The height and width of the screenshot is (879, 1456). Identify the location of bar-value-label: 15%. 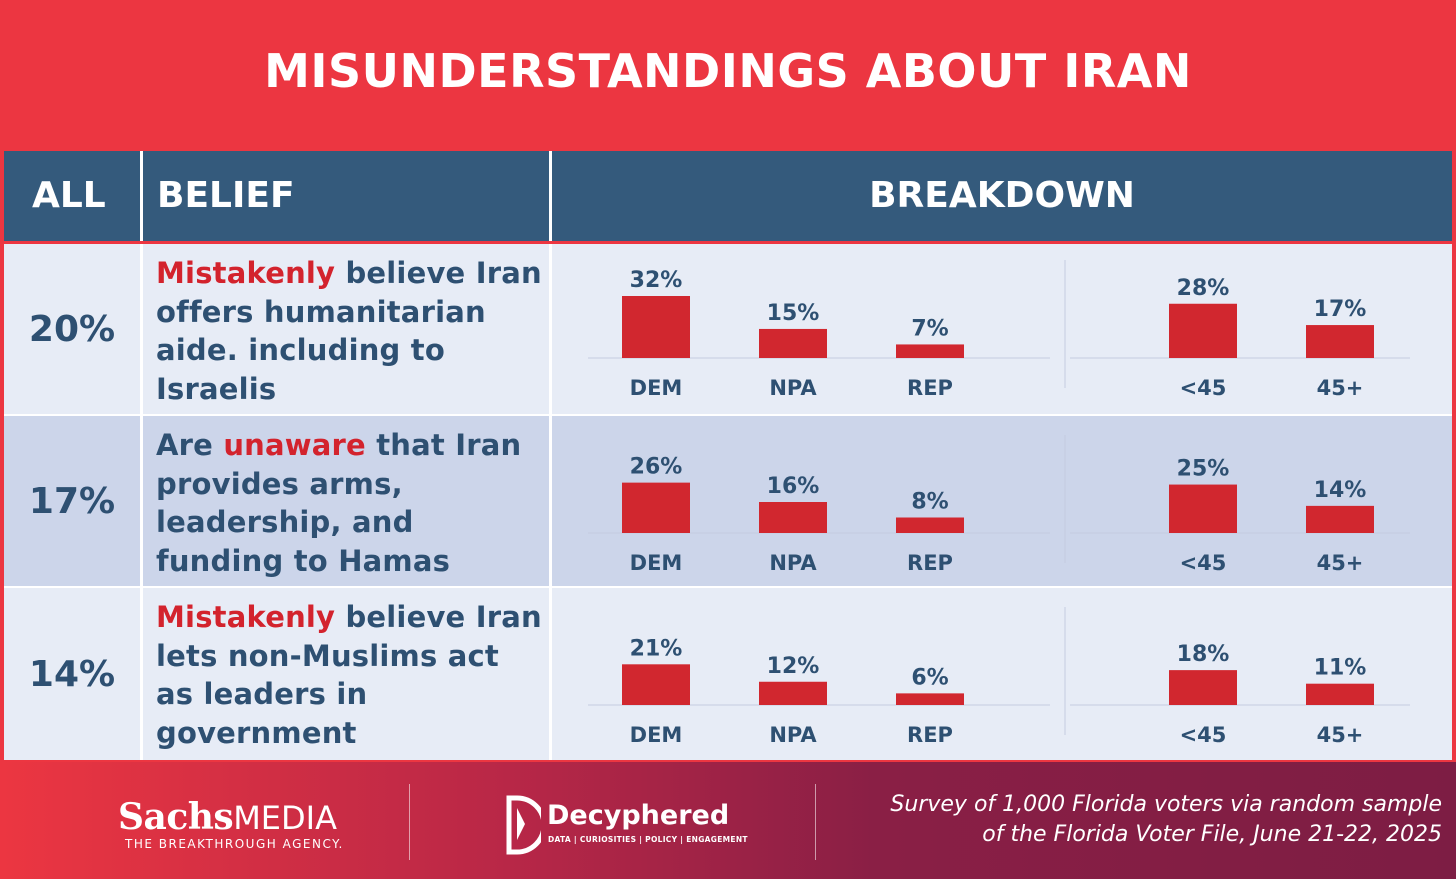
(793, 313).